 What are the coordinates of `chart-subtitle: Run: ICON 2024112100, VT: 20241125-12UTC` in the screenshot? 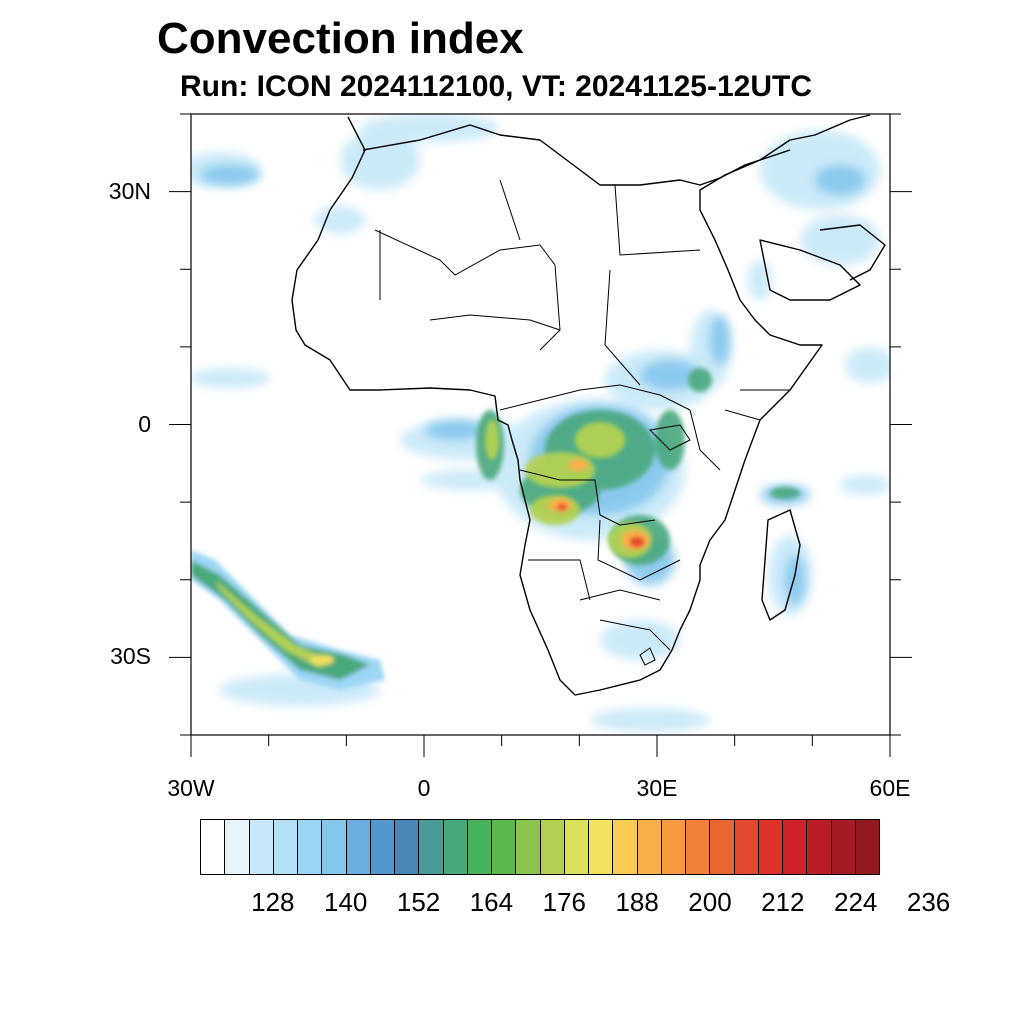 It's located at (496, 86).